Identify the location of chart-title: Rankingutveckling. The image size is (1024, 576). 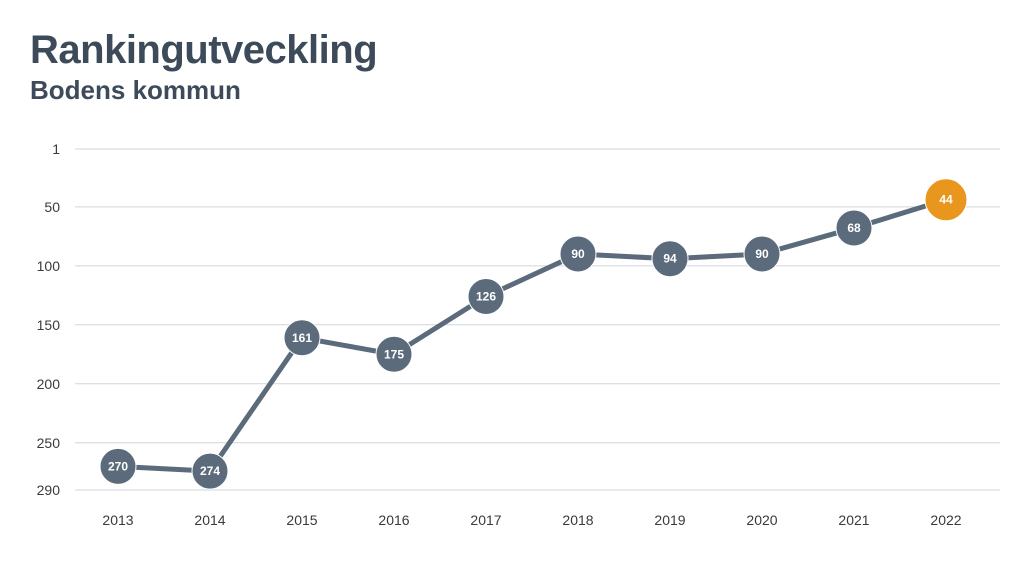
(204, 50).